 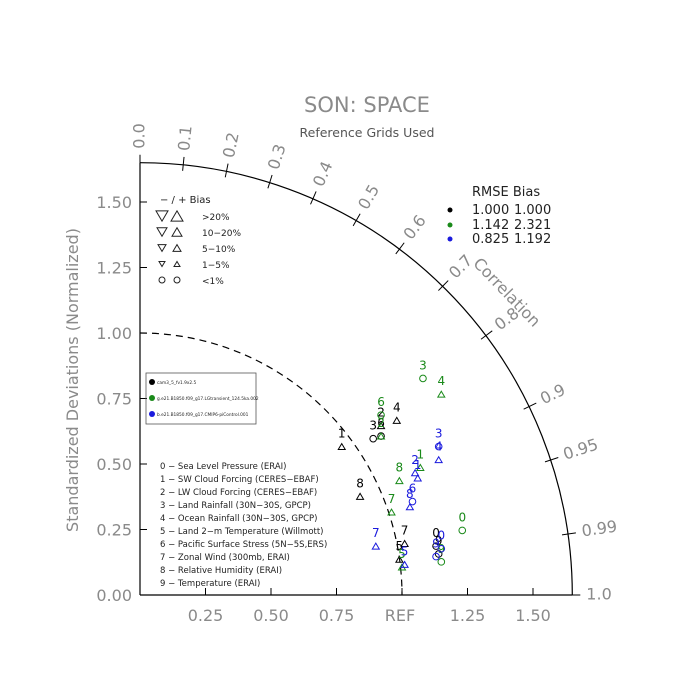 I want to click on bias-legend-symbols, so click(x=169, y=246).